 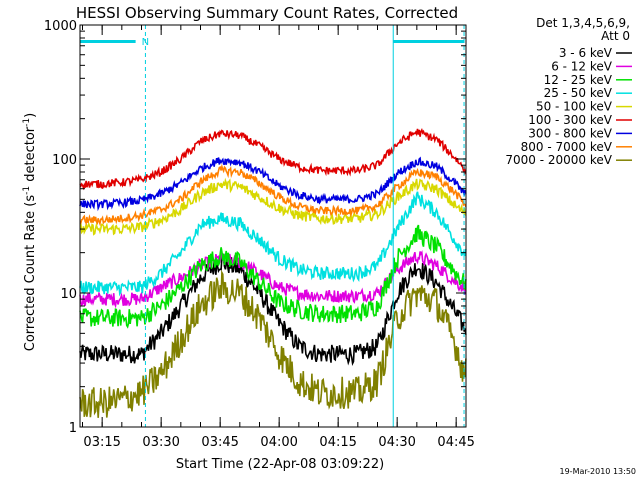 I want to click on y-axis-label-b: detector, so click(x=30, y=156).